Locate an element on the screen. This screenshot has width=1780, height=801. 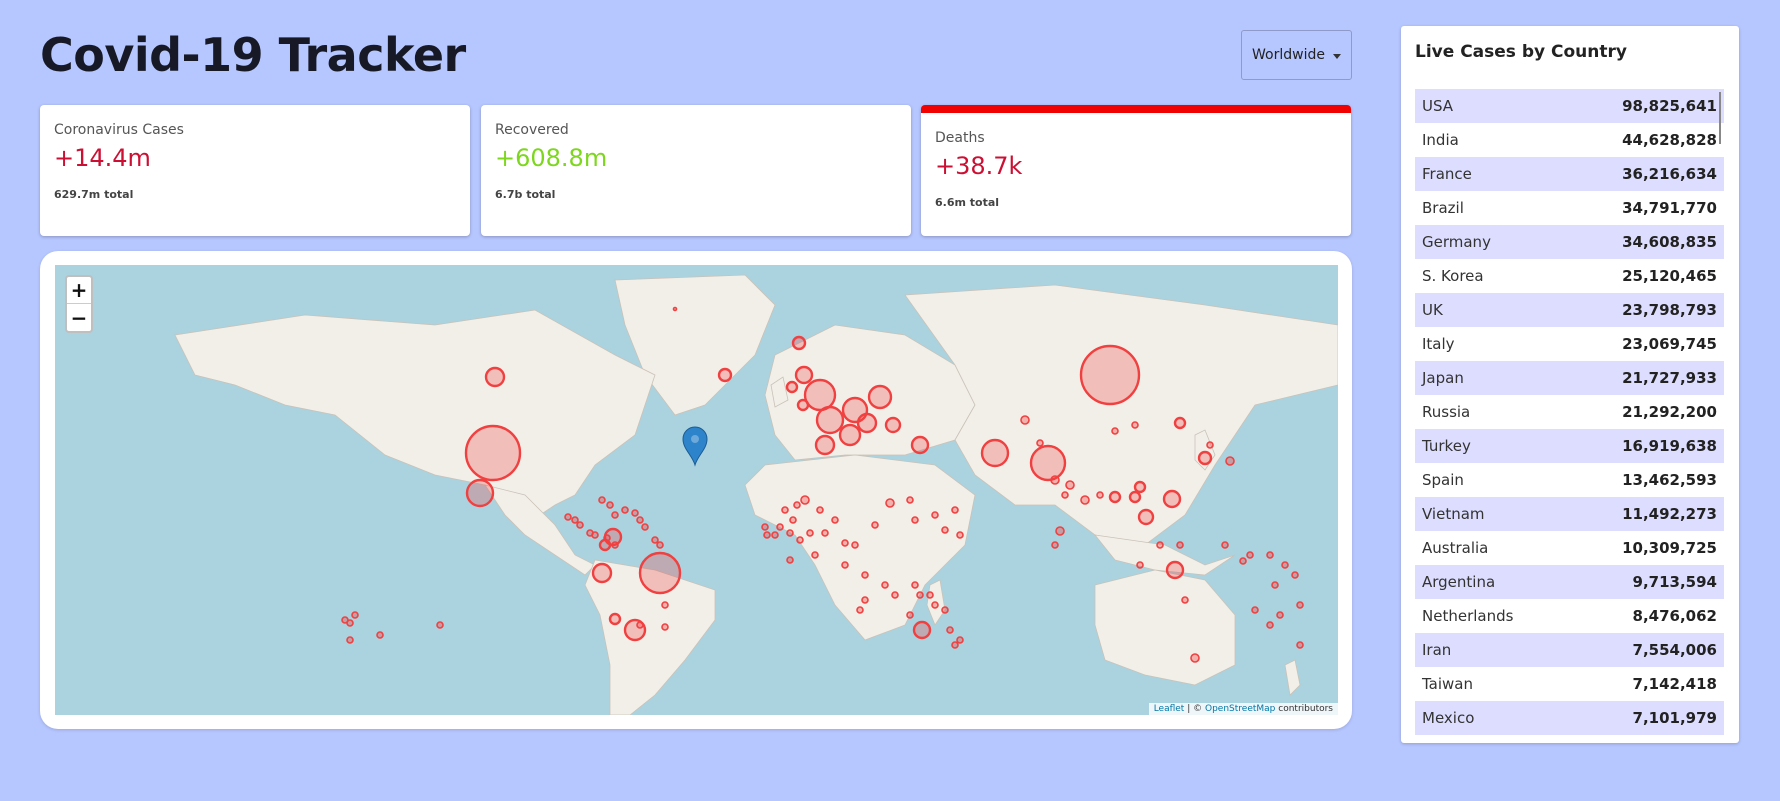
leaflet-link: Leaflet is located at coordinates (1169, 709).